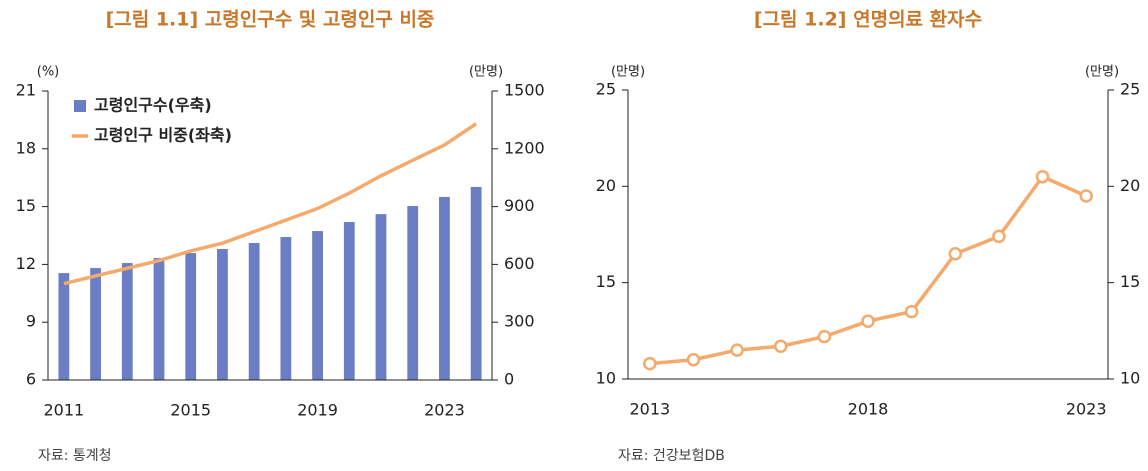  What do you see at coordinates (671, 456) in the screenshot?
I see `source: 자료: 건강보험DB` at bounding box center [671, 456].